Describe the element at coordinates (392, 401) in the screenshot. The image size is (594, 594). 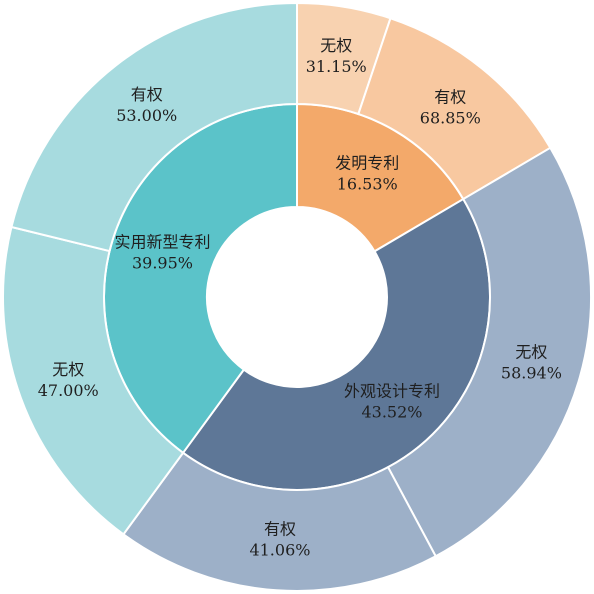
I see `inner-label-外观设计专利: 外观设计专利 43.52%` at that location.